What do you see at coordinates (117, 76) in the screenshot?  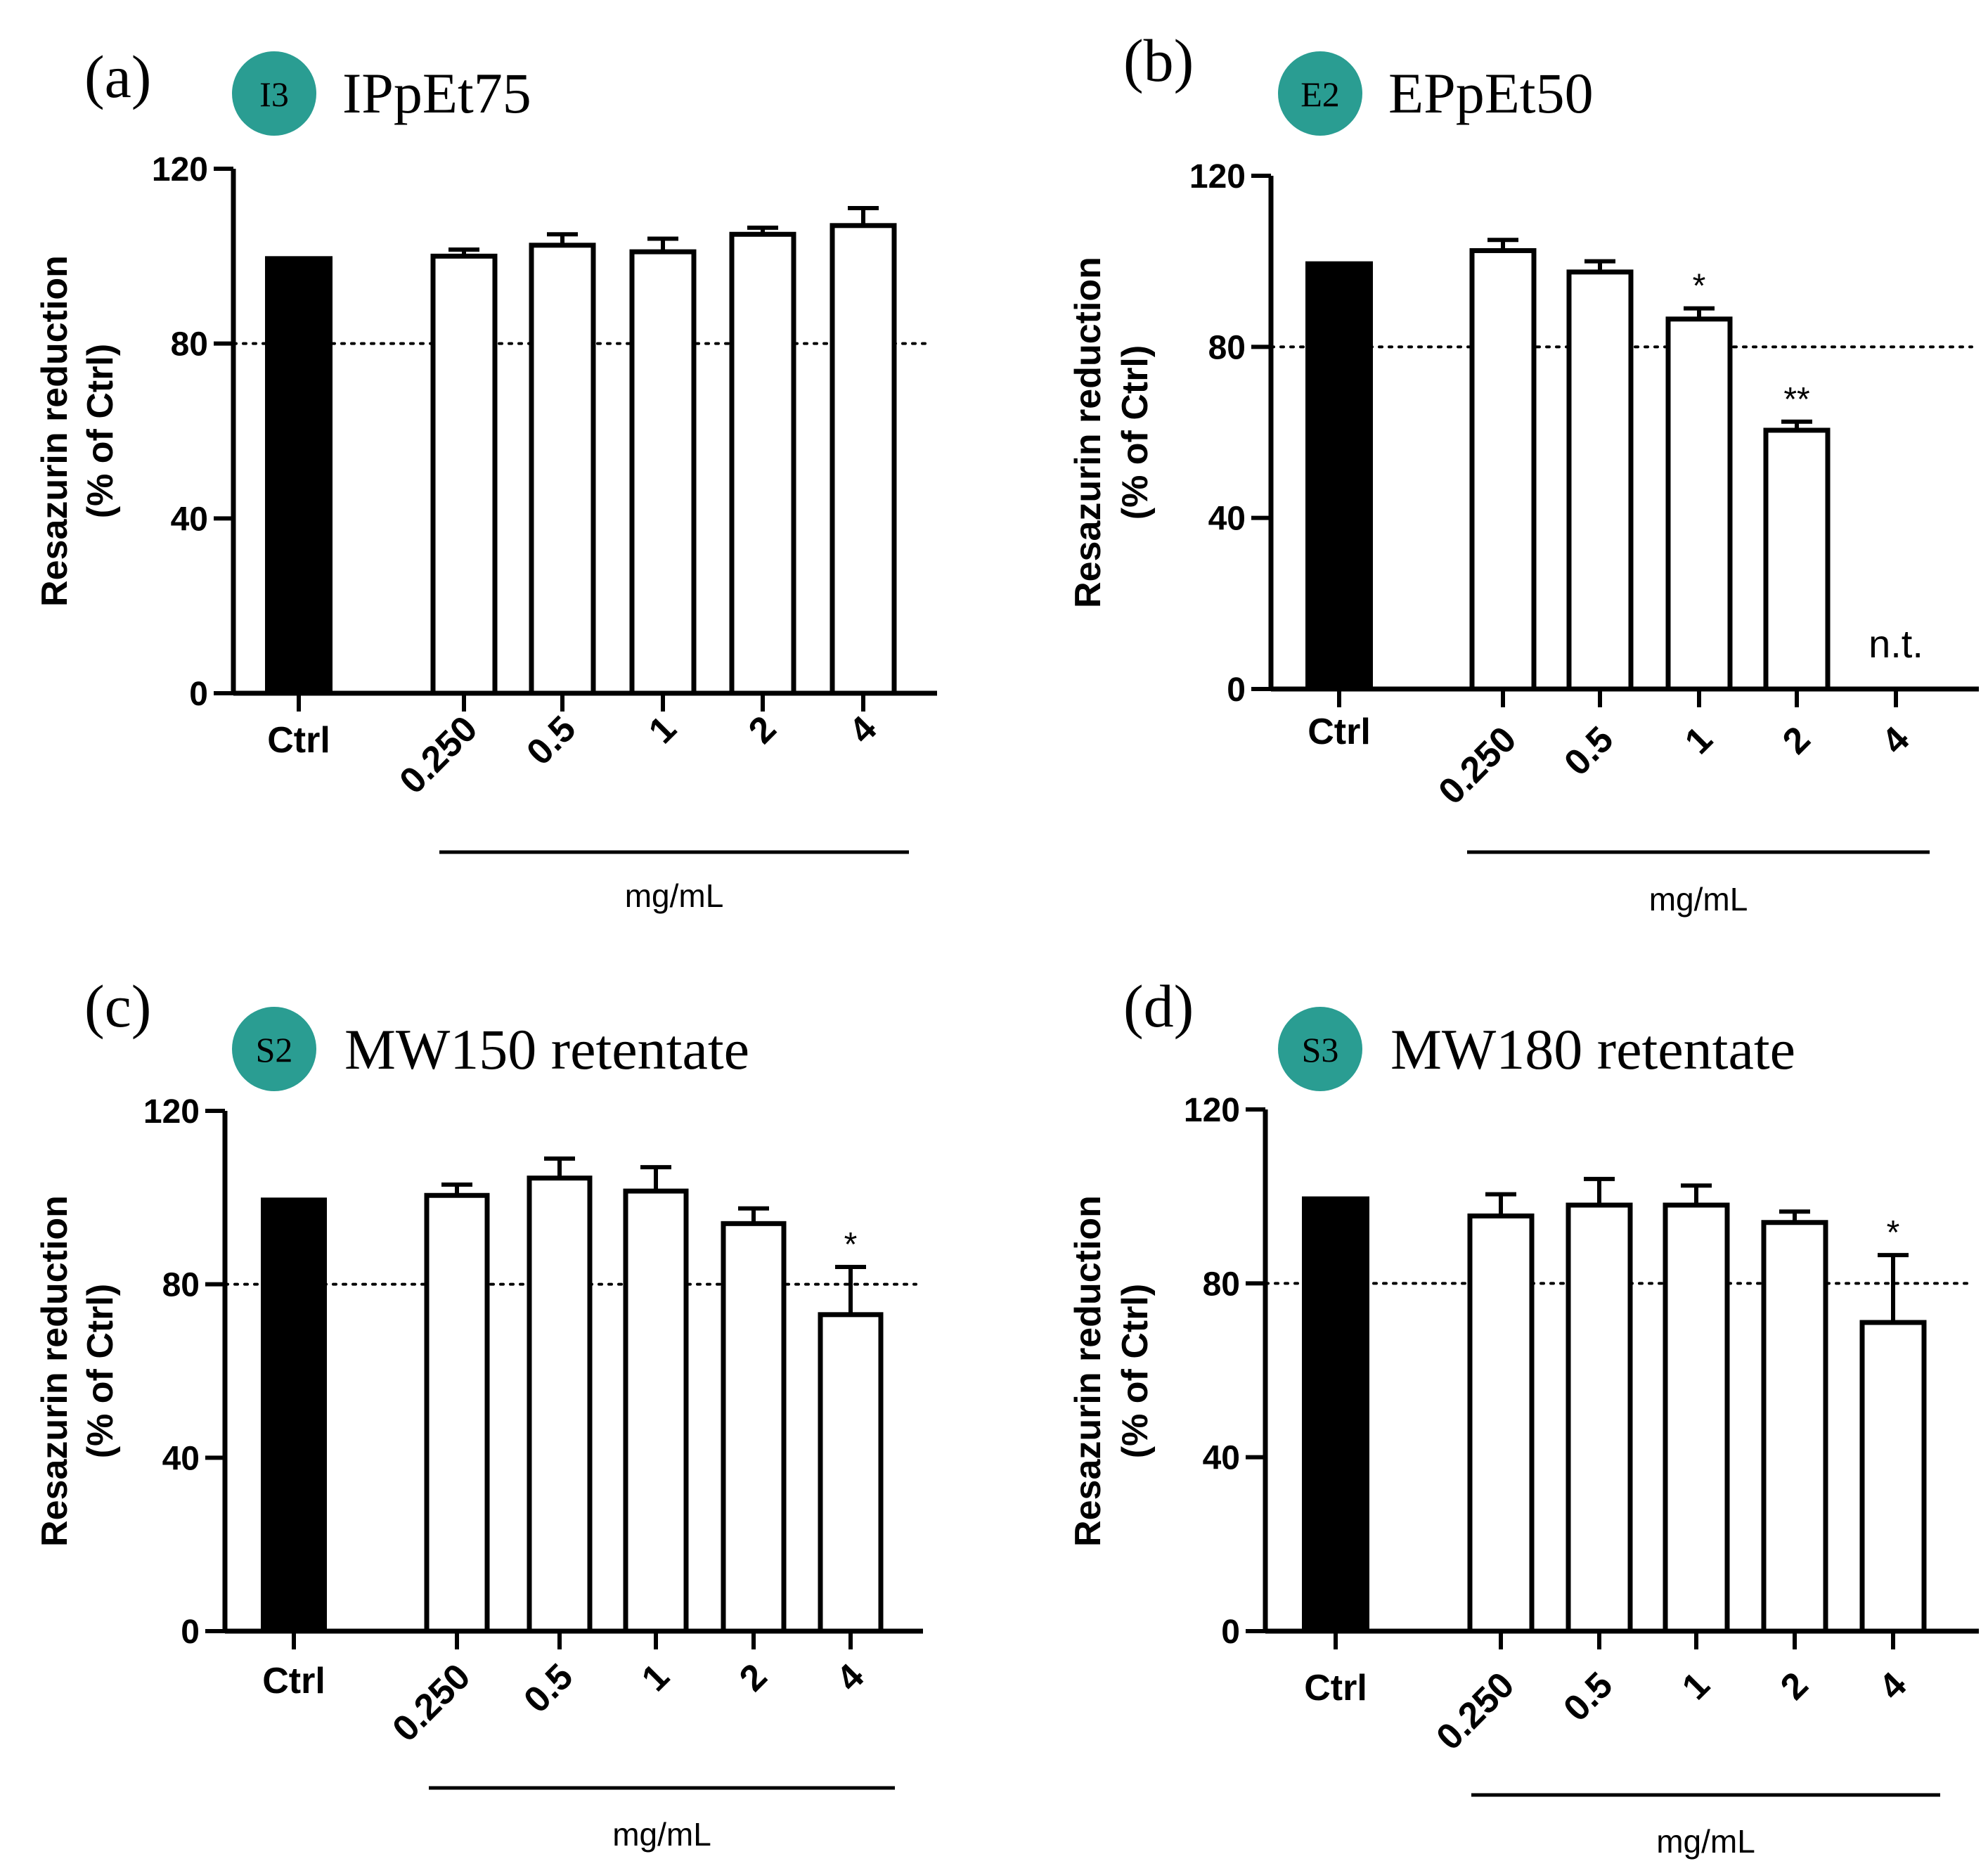 I see `panel-label: (a)` at bounding box center [117, 76].